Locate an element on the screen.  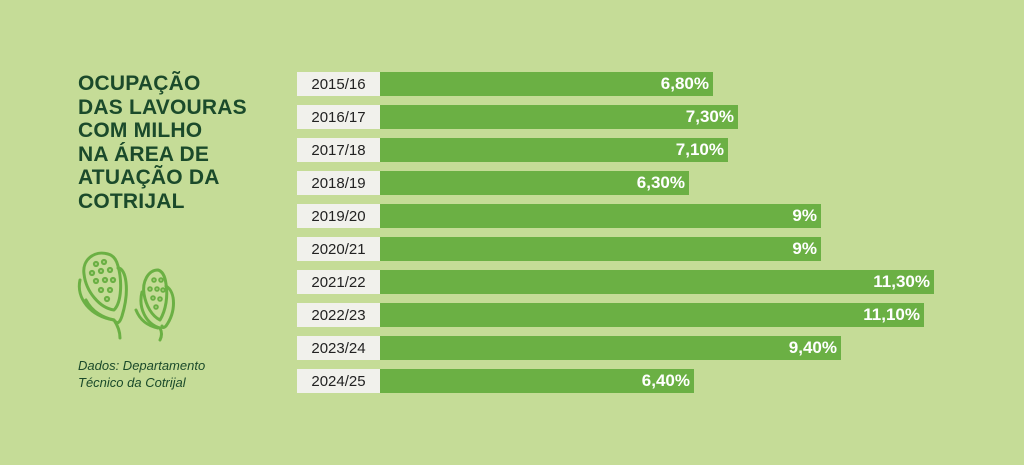
source-line: Dados: Departamento is located at coordinates (142, 365).